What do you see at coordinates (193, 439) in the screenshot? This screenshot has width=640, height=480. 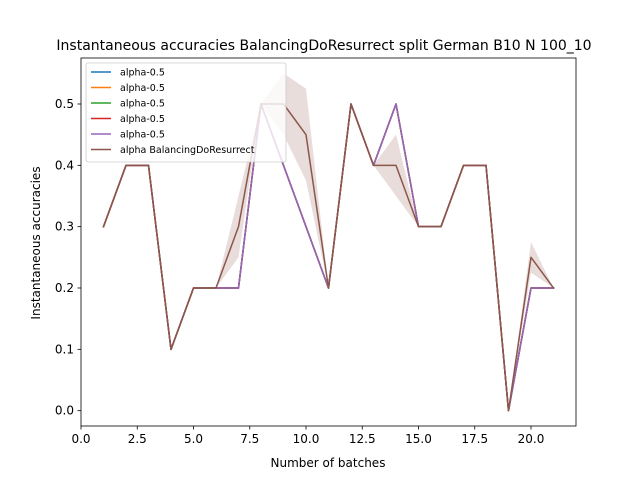 I see `x-tick-label: 5.0` at bounding box center [193, 439].